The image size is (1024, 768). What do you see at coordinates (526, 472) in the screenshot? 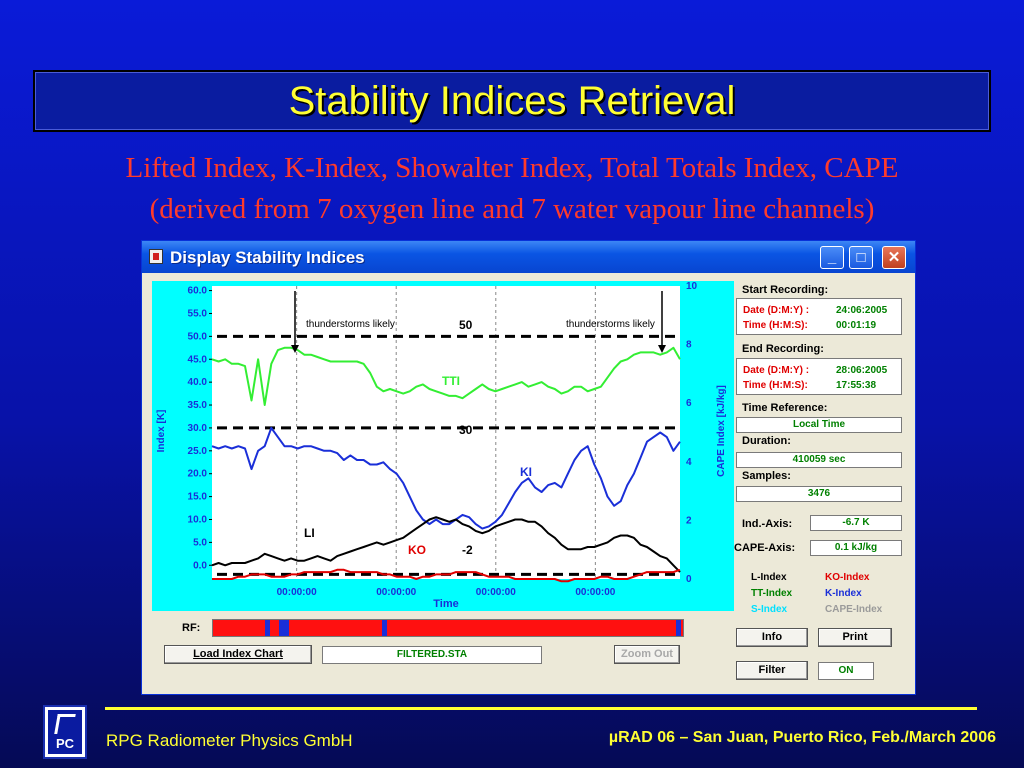
I see `series-label-ki: KI` at bounding box center [526, 472].